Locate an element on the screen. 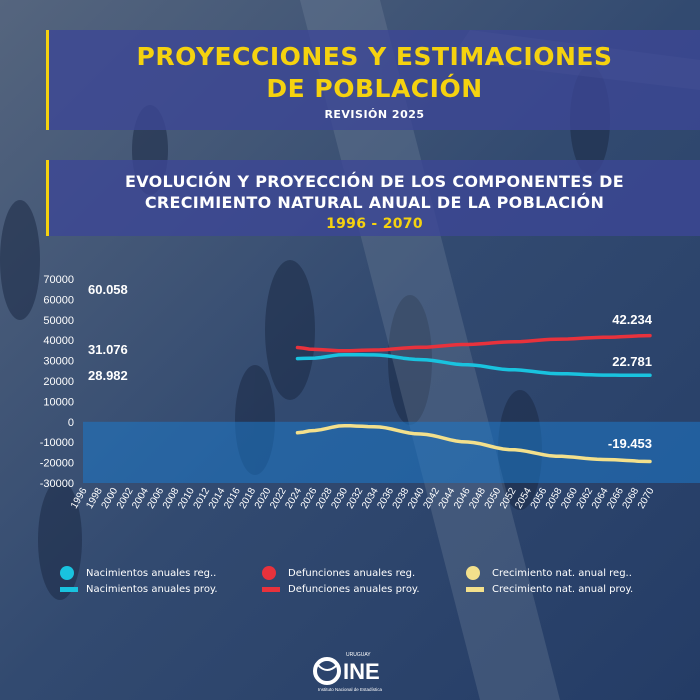 The height and width of the screenshot is (700, 700). logo-name: Instituto Nacional de Estadística is located at coordinates (350, 689).